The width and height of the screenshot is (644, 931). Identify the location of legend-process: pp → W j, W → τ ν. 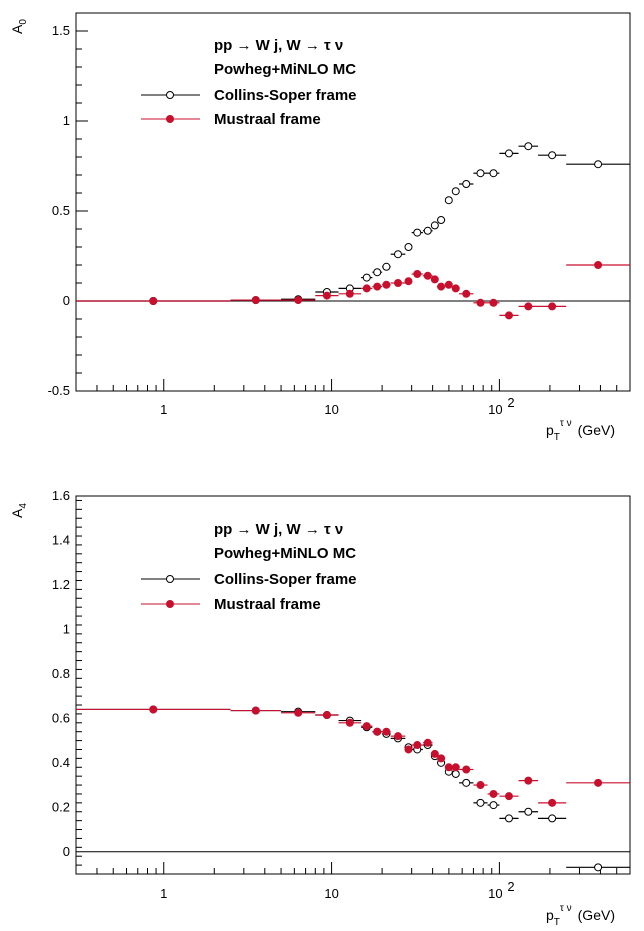
(278, 45).